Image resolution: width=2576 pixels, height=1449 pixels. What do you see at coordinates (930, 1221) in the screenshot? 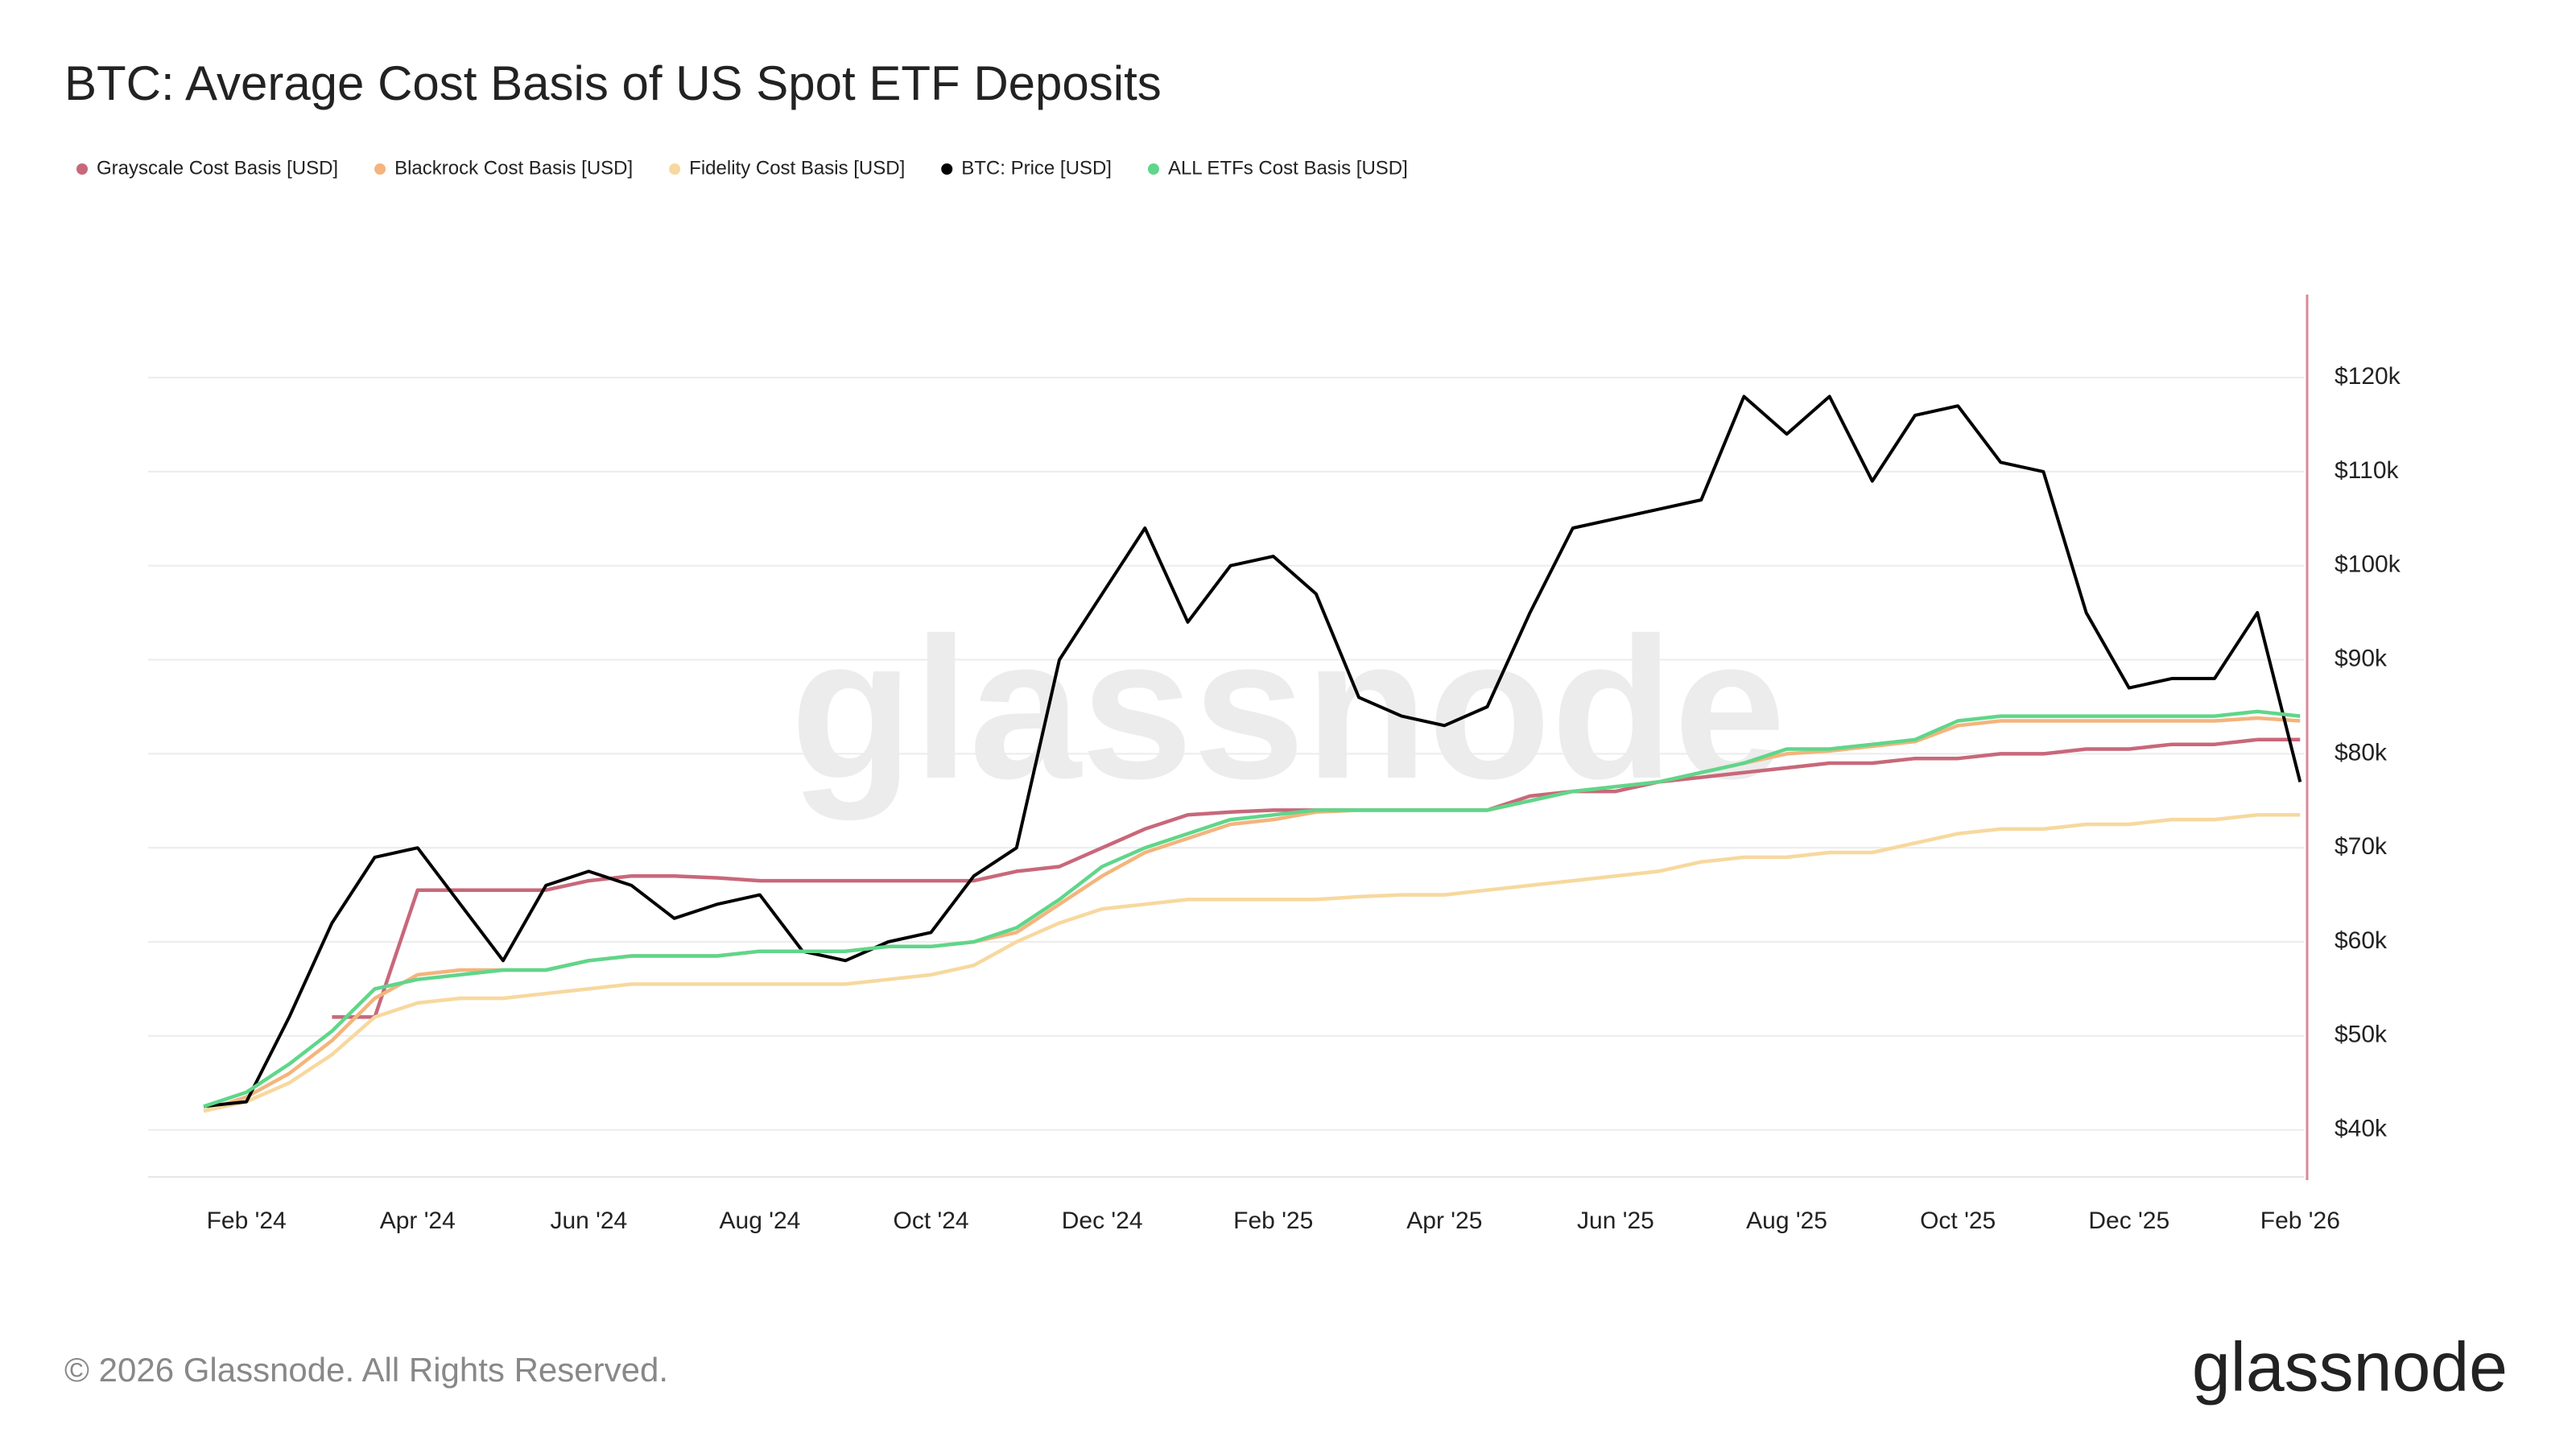
I see `x-tick-label: Oct '24` at bounding box center [930, 1221].